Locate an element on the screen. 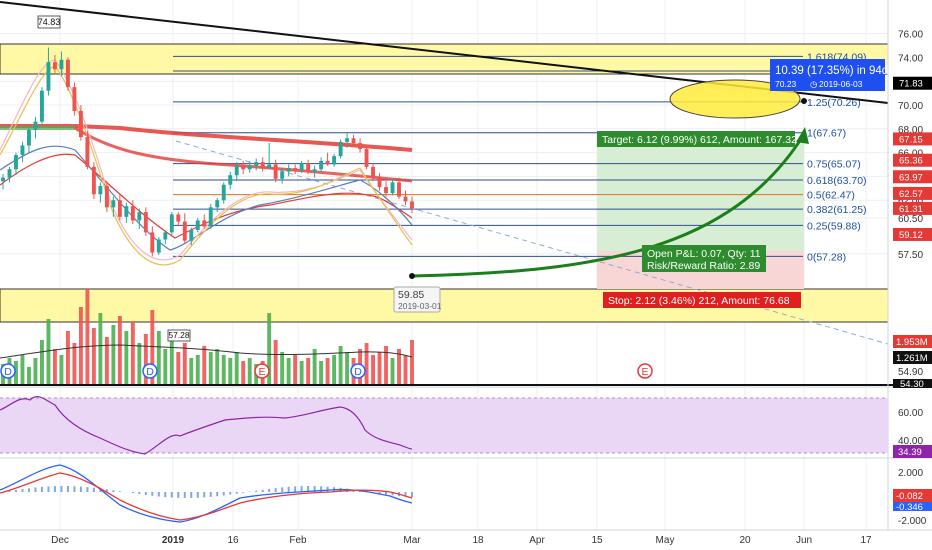  rsi-pane is located at coordinates (444, 425).